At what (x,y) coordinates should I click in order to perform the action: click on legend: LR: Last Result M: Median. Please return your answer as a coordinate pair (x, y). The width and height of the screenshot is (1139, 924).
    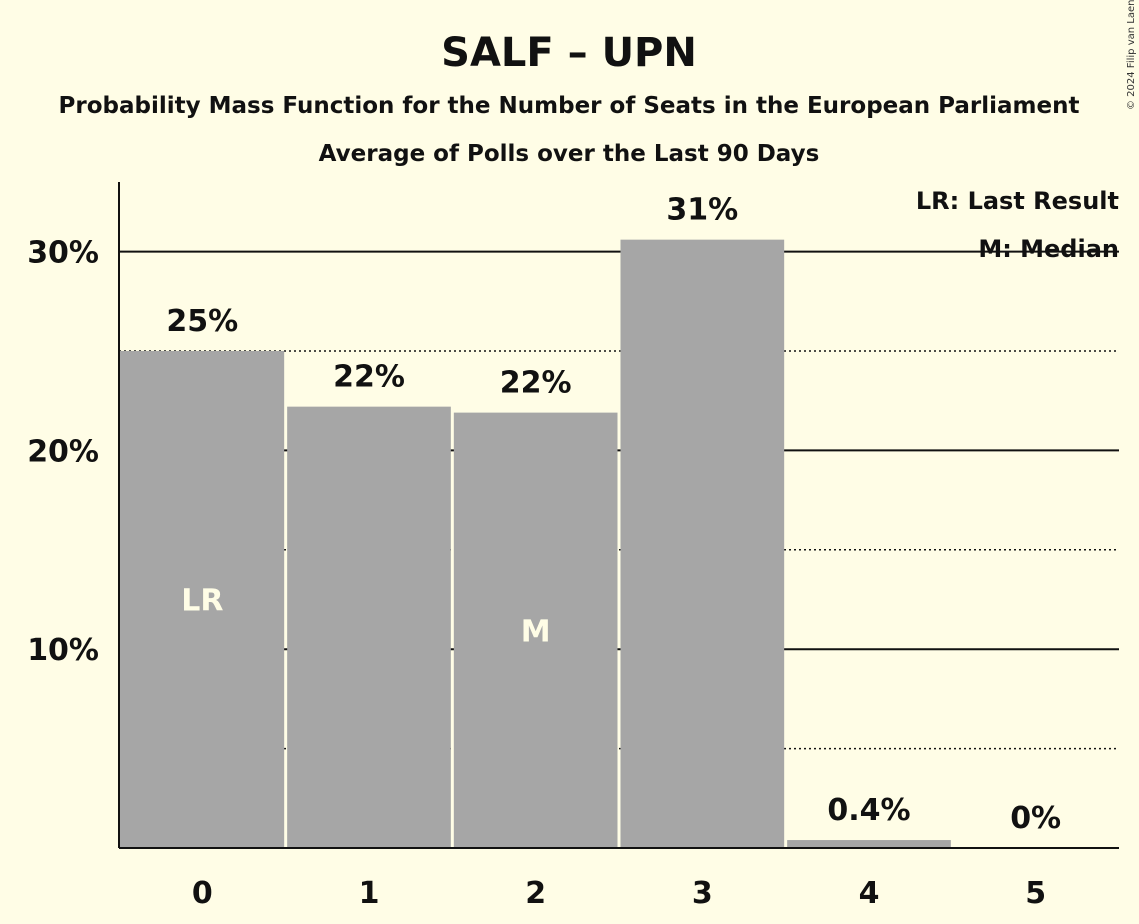
    Looking at the image, I should click on (1017, 225).